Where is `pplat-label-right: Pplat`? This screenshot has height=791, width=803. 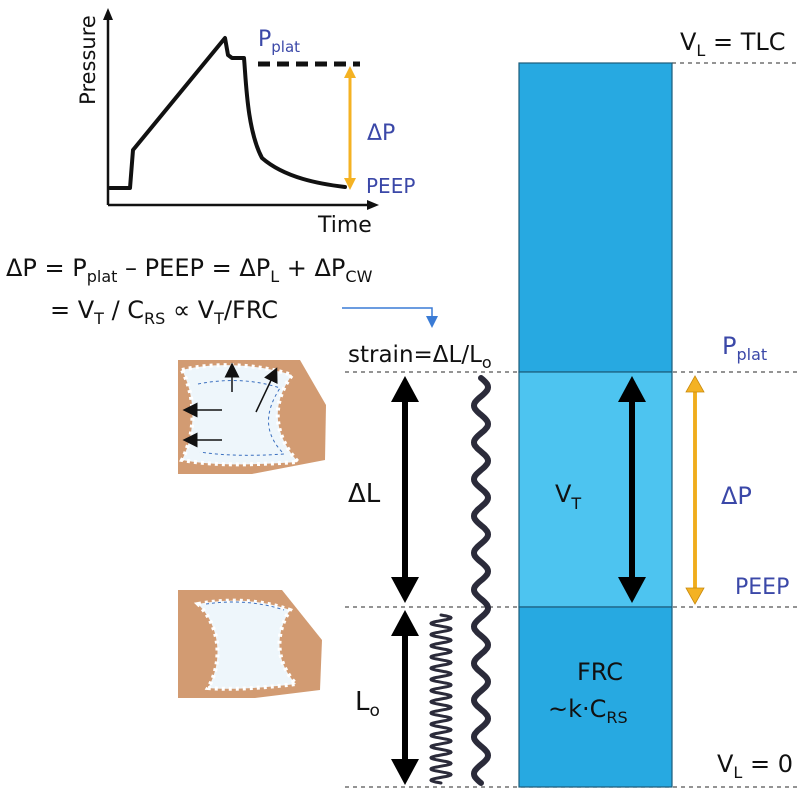
pplat-label-right: Pplat is located at coordinates (744, 348).